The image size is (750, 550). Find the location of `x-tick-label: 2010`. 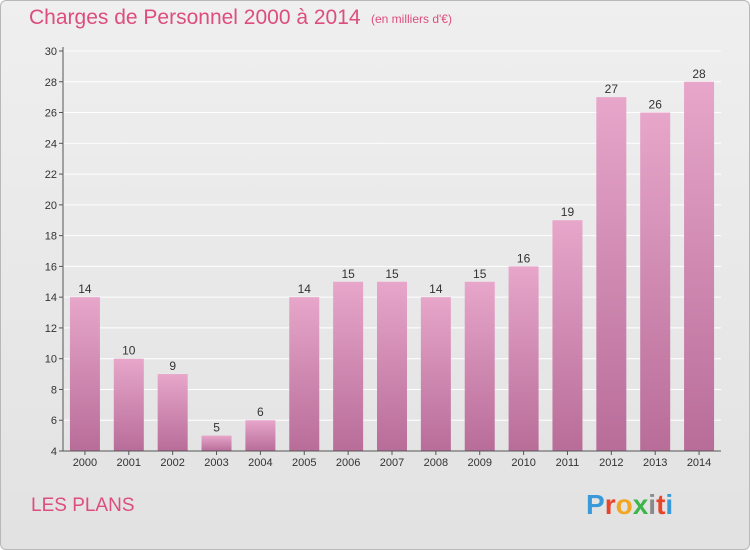

x-tick-label: 2010 is located at coordinates (523, 463).